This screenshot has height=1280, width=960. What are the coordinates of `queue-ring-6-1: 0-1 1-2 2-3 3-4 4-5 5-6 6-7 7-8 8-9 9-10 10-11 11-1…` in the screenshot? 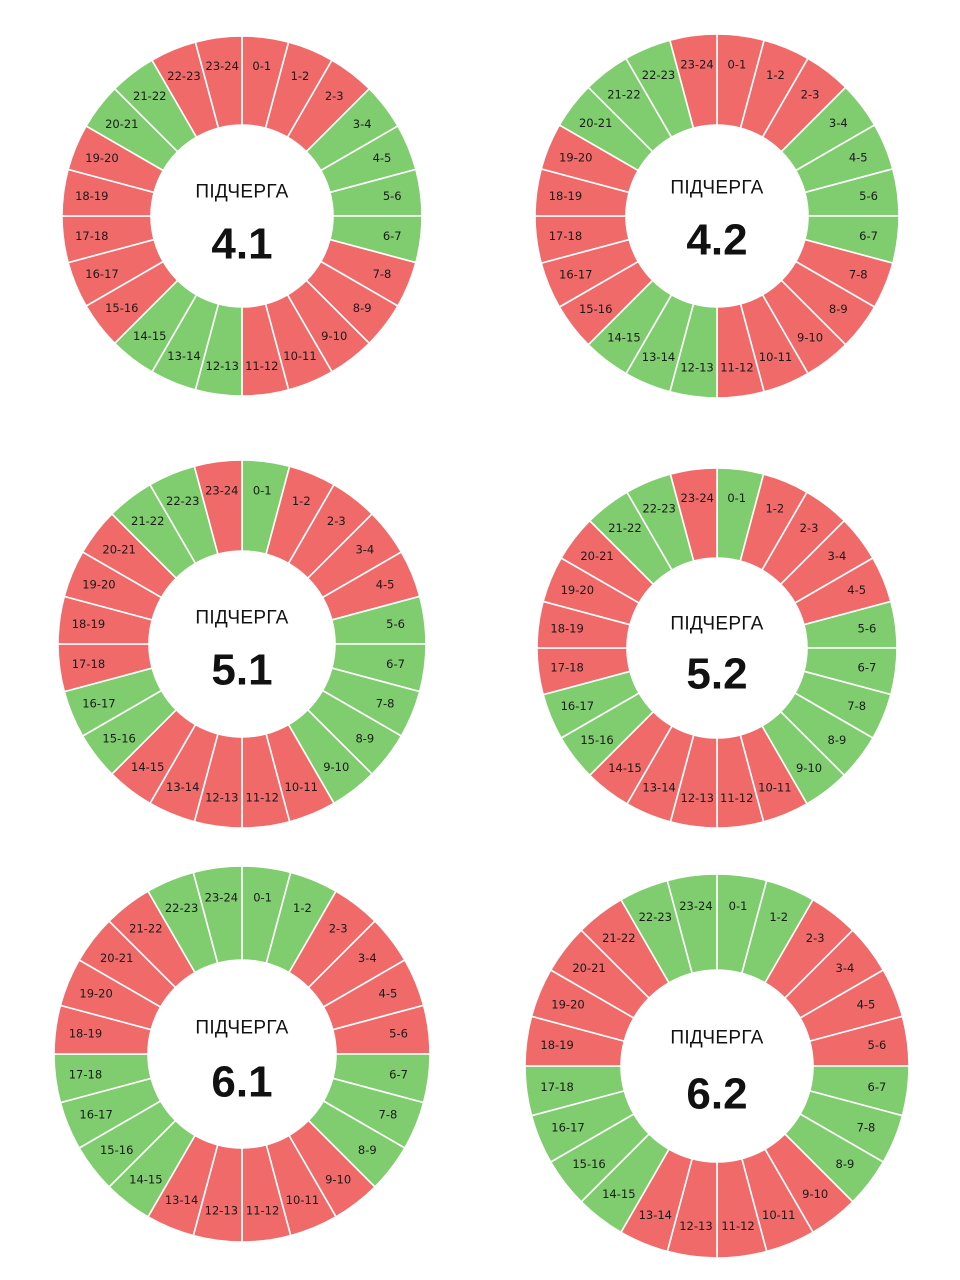 It's located at (242, 1054).